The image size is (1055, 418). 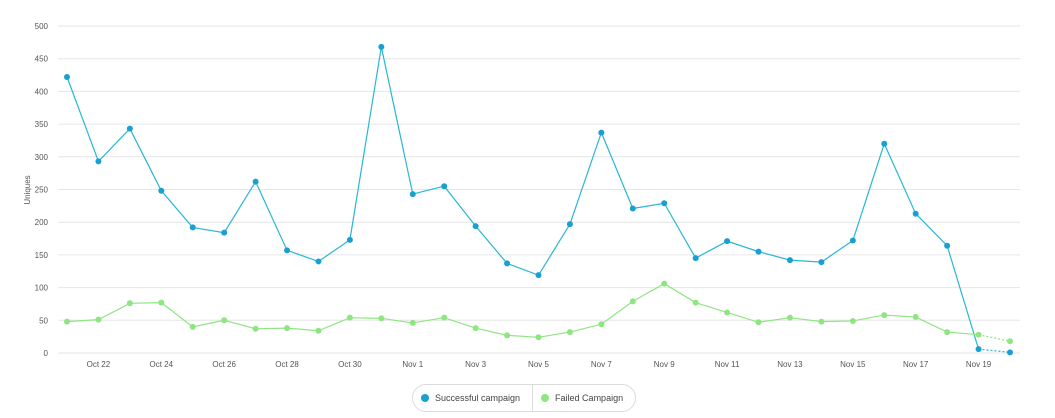 What do you see at coordinates (42, 255) in the screenshot?
I see `y-tick-label: 150` at bounding box center [42, 255].